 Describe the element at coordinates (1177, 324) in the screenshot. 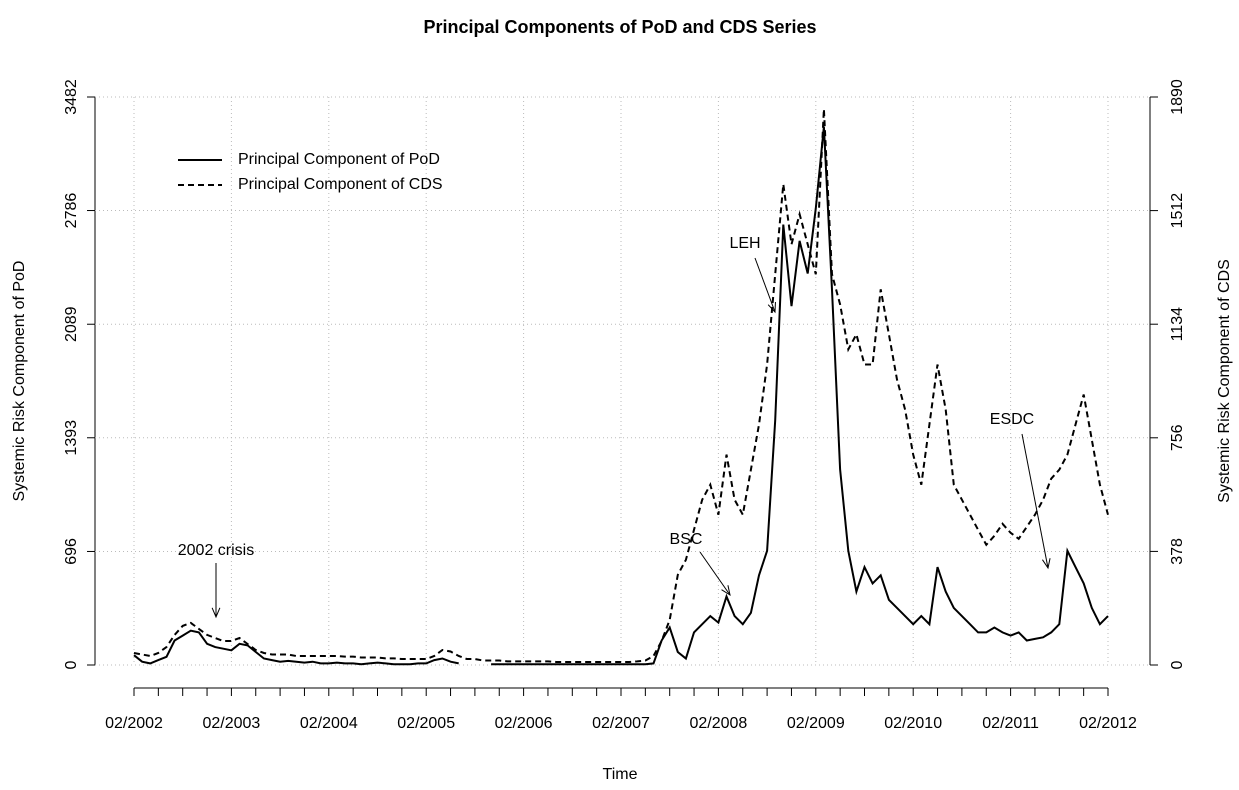

I see `y2-tick-label: 1134` at that location.